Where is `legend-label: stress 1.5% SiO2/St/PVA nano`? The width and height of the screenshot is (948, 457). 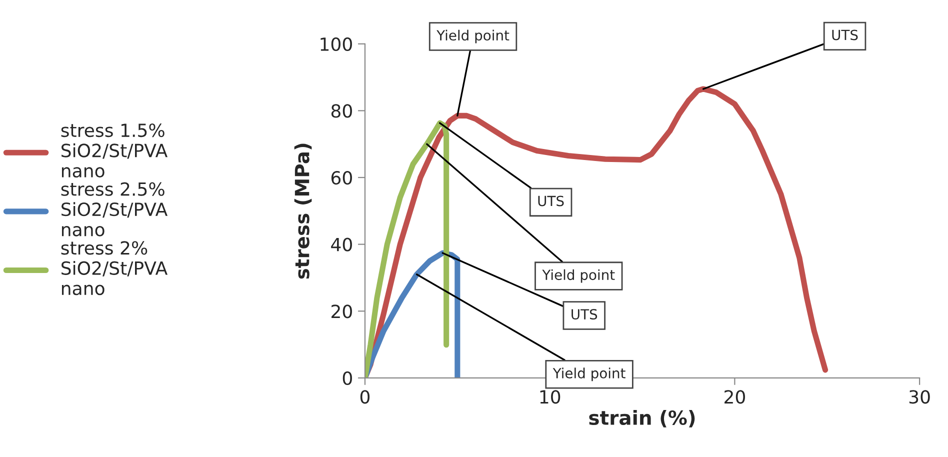 legend-label: stress 1.5% SiO2/St/PVA nano is located at coordinates (114, 150).